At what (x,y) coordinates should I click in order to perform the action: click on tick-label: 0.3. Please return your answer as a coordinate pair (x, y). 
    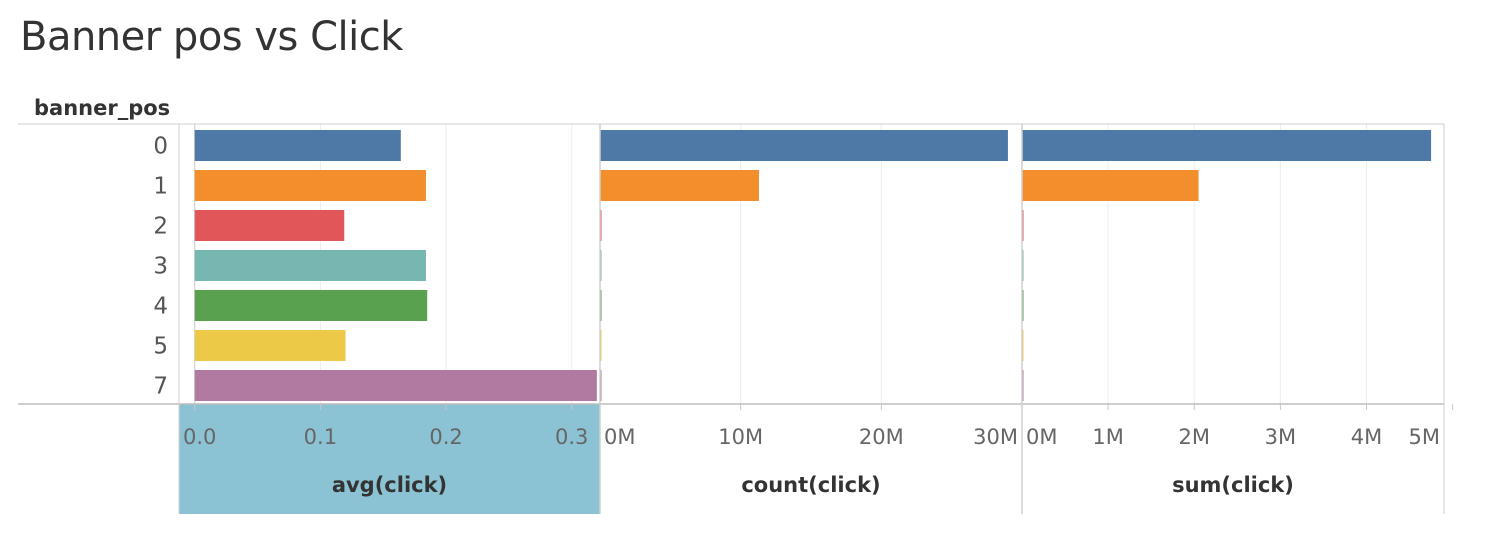
    Looking at the image, I should click on (571, 437).